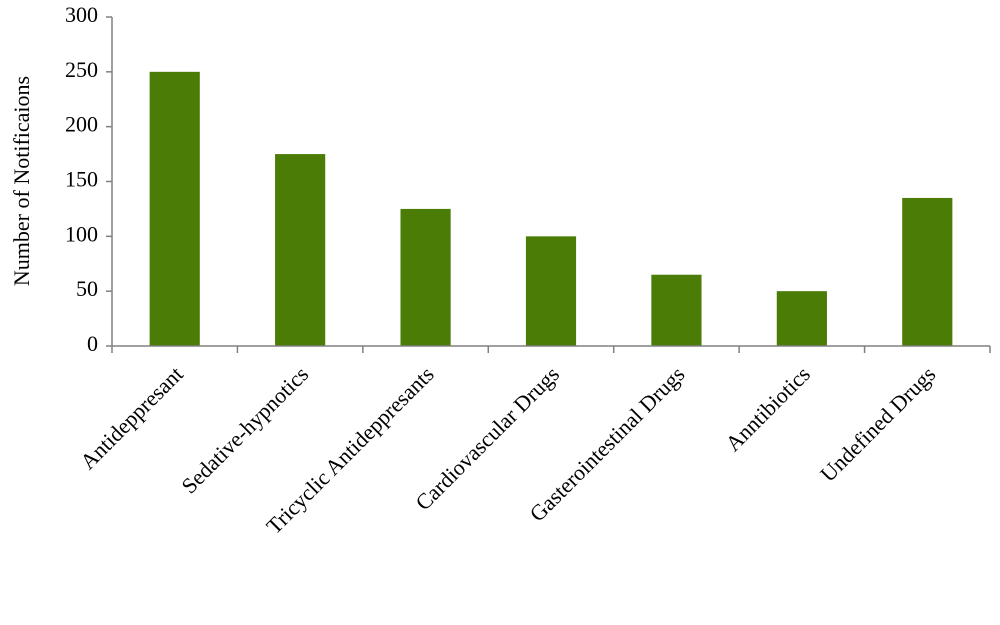 This screenshot has width=1000, height=625. Describe the element at coordinates (131, 417) in the screenshot. I see `x-tick-label: Antideppresant` at that location.